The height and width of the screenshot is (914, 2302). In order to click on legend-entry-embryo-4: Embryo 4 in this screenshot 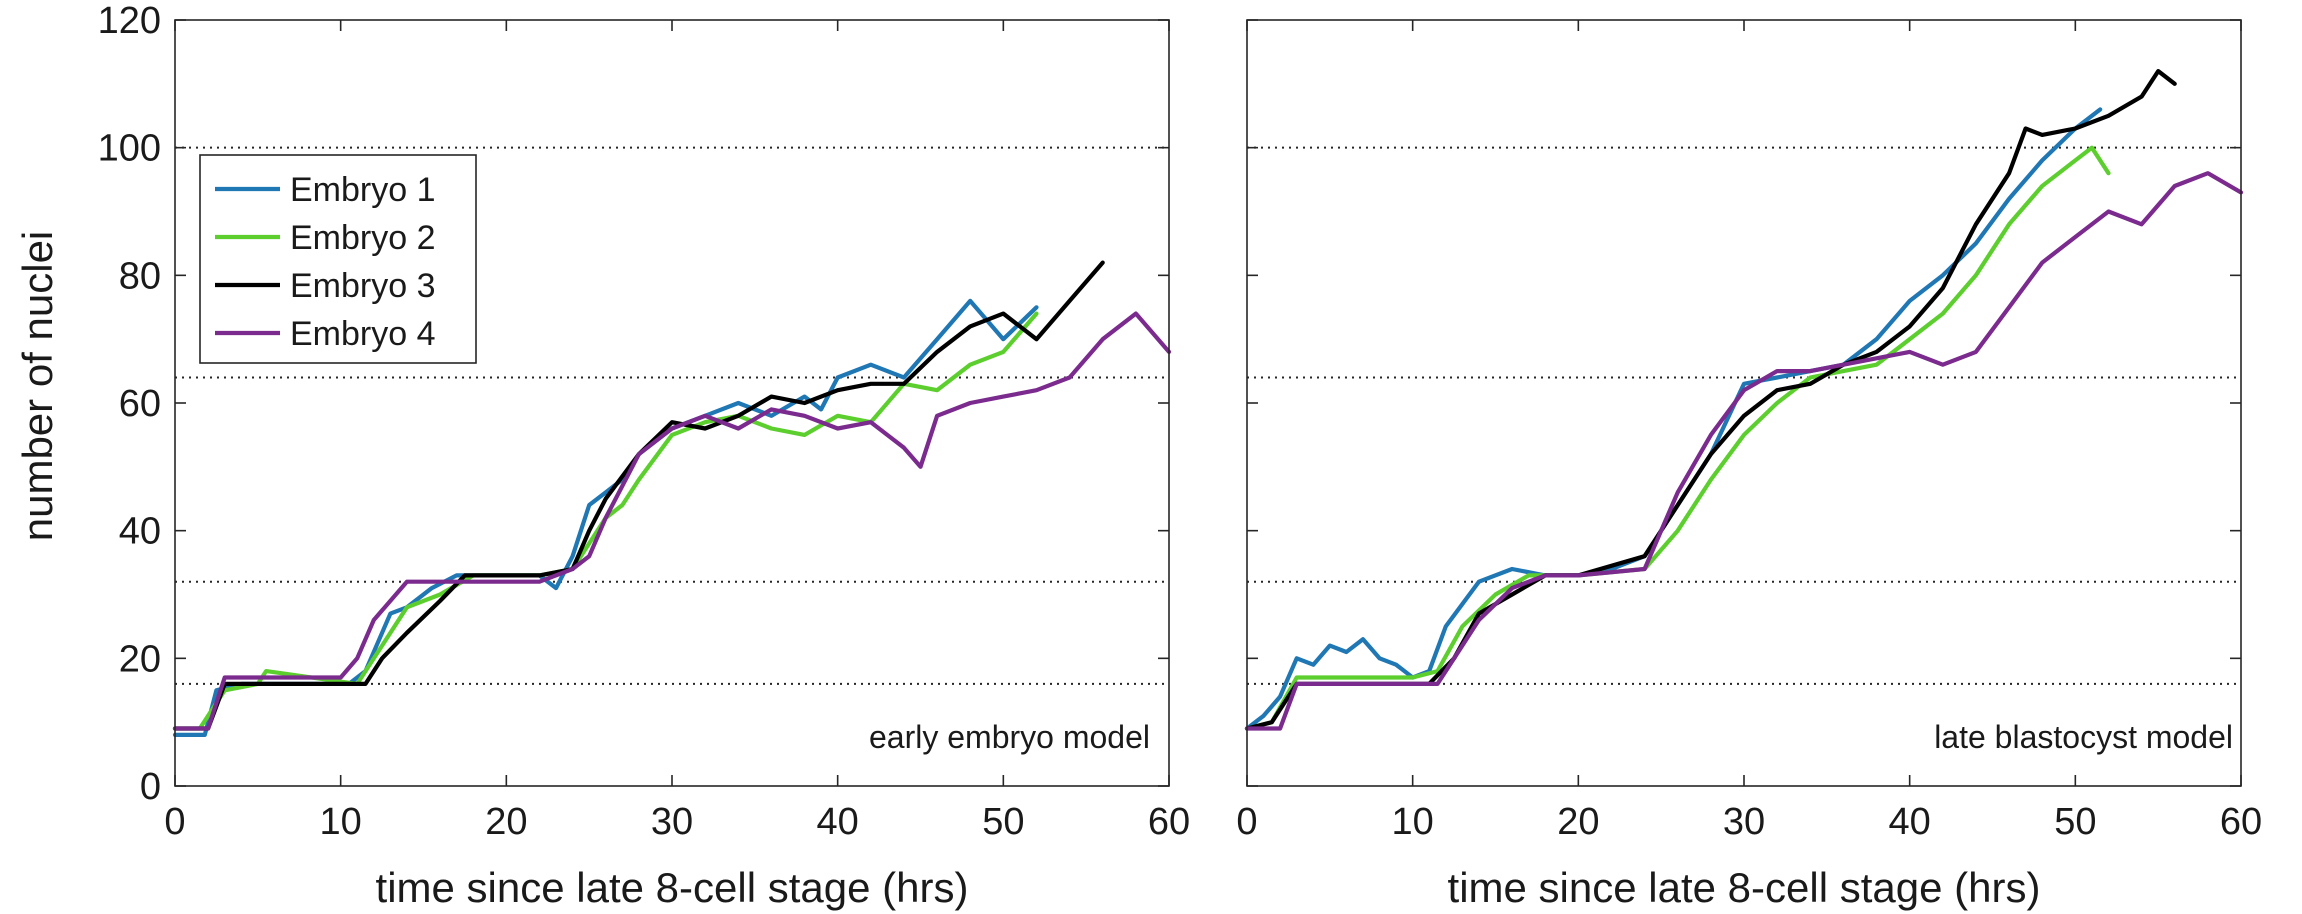, I will do `click(325, 334)`.